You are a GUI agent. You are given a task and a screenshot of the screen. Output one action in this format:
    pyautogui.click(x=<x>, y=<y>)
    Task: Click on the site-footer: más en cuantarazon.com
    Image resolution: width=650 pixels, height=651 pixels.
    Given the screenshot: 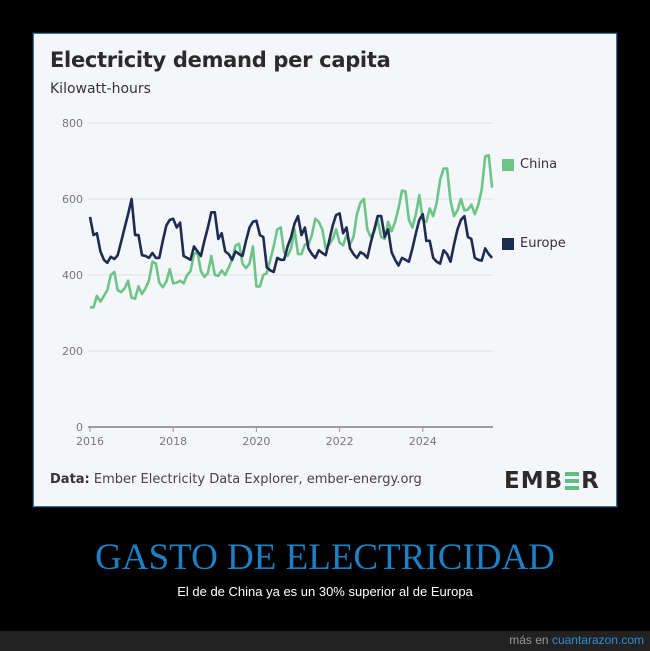 What is the action you would take?
    pyautogui.click(x=325, y=641)
    